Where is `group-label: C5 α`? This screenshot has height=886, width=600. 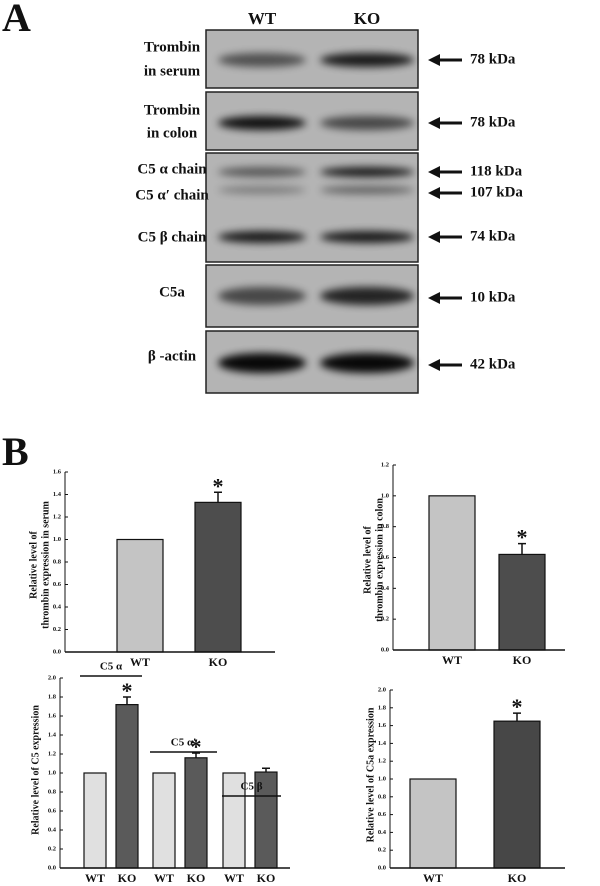 group-label: C5 α is located at coordinates (111, 667).